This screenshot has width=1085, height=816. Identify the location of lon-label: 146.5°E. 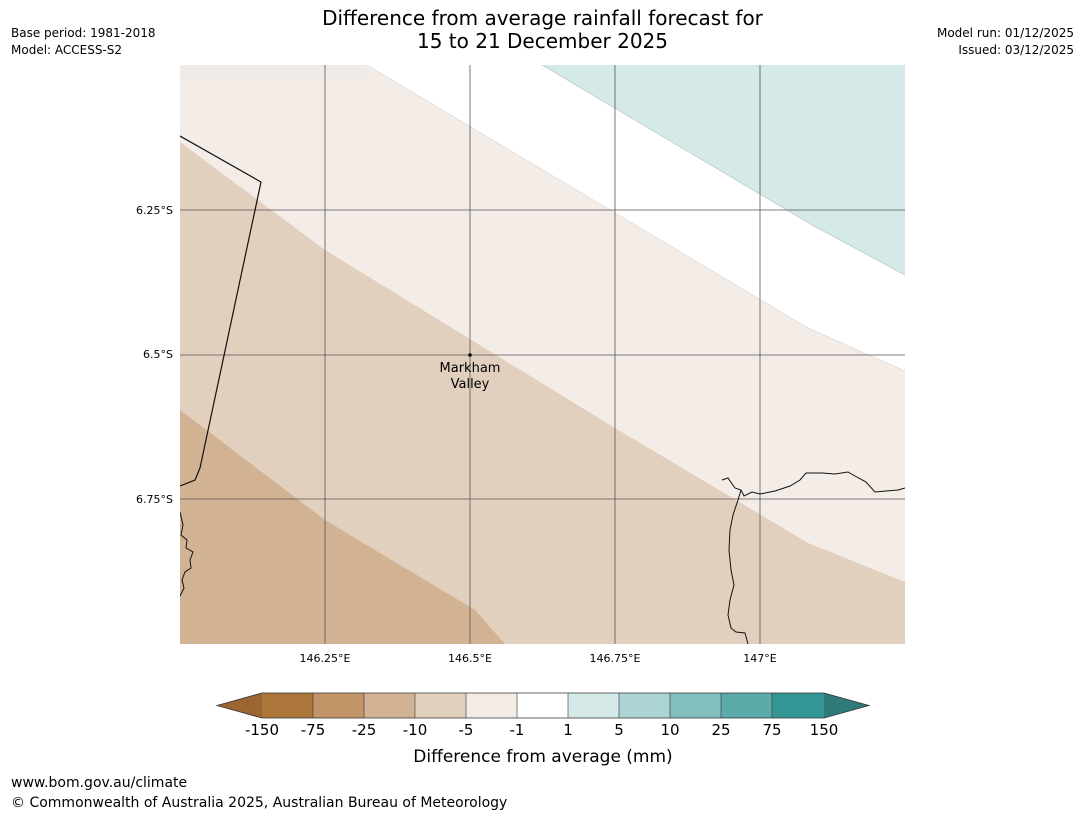
(470, 658).